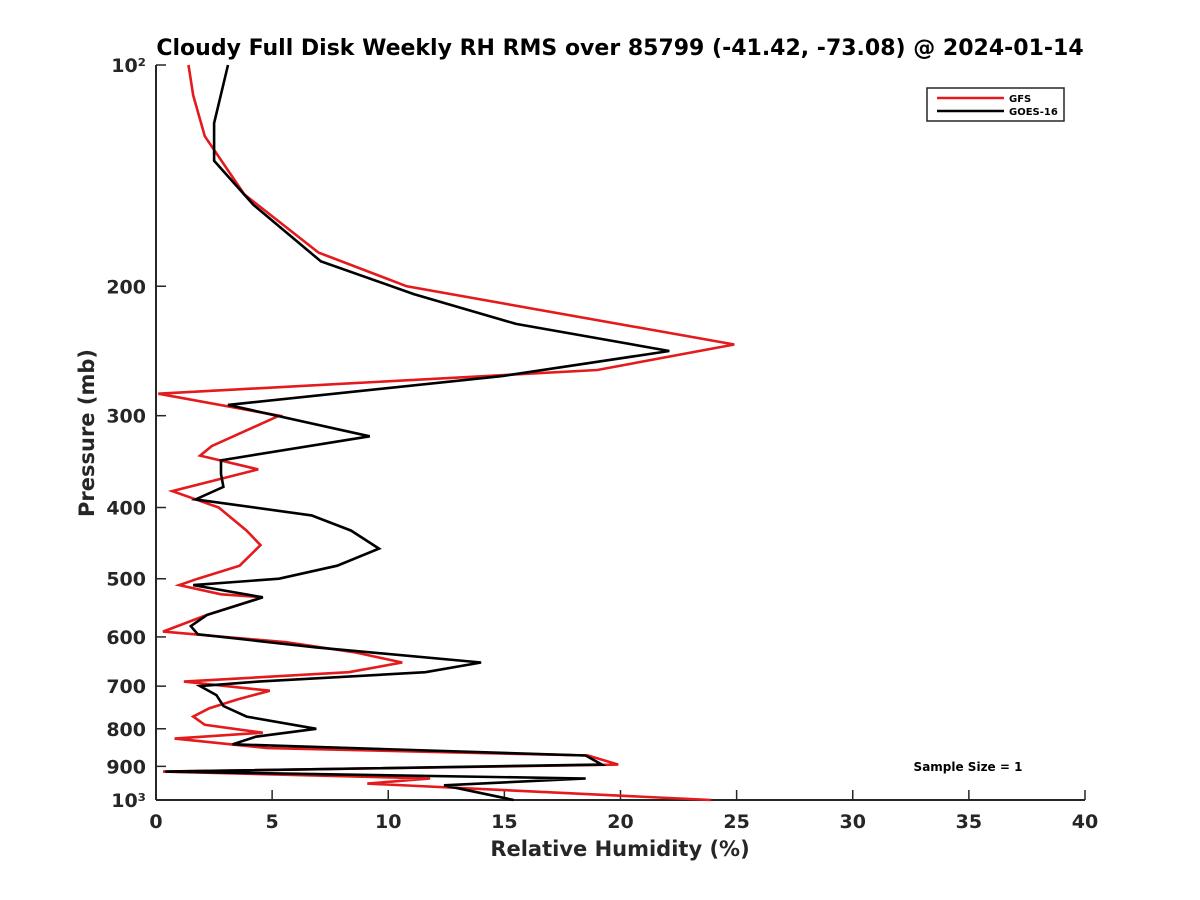 This screenshot has width=1200, height=900. Describe the element at coordinates (128, 801) in the screenshot. I see `y-tick-label: 10³` at that location.